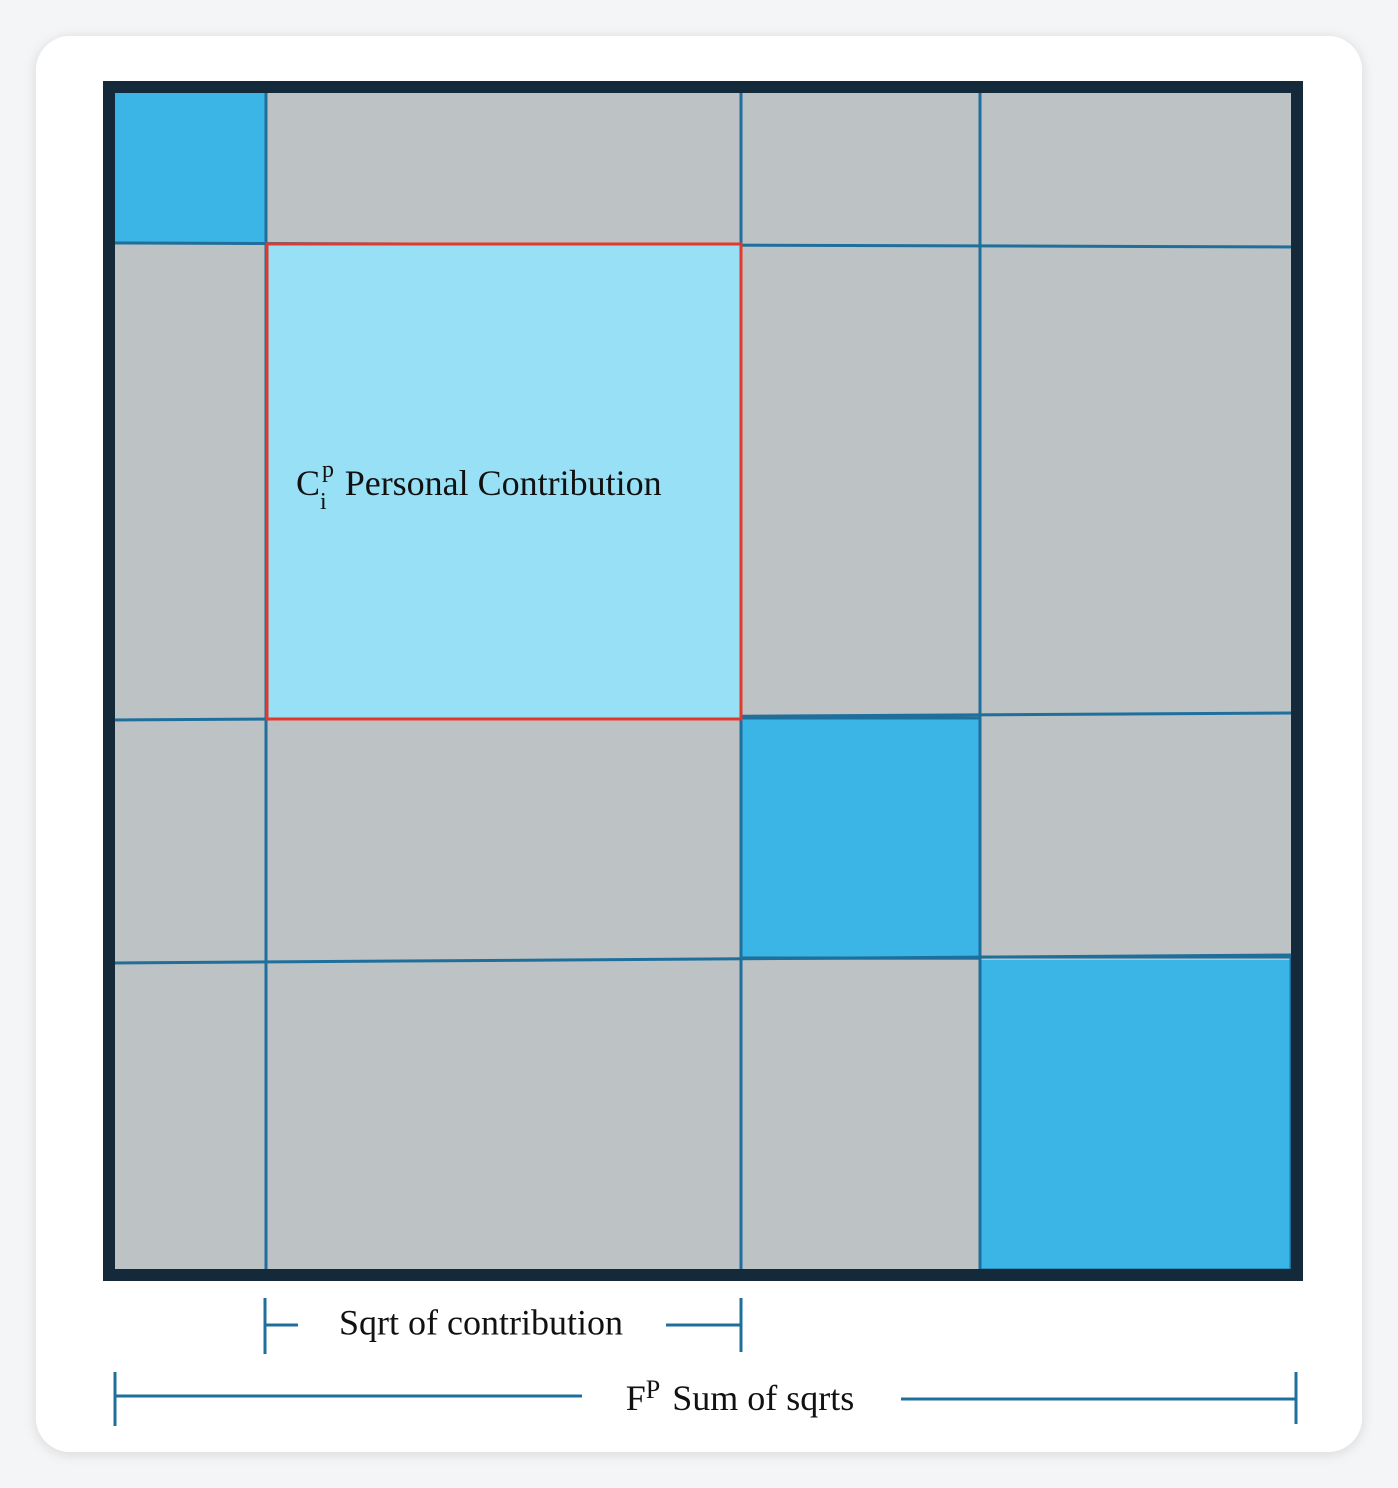 The width and height of the screenshot is (1398, 1488). I want to click on symbol: C, so click(308, 483).